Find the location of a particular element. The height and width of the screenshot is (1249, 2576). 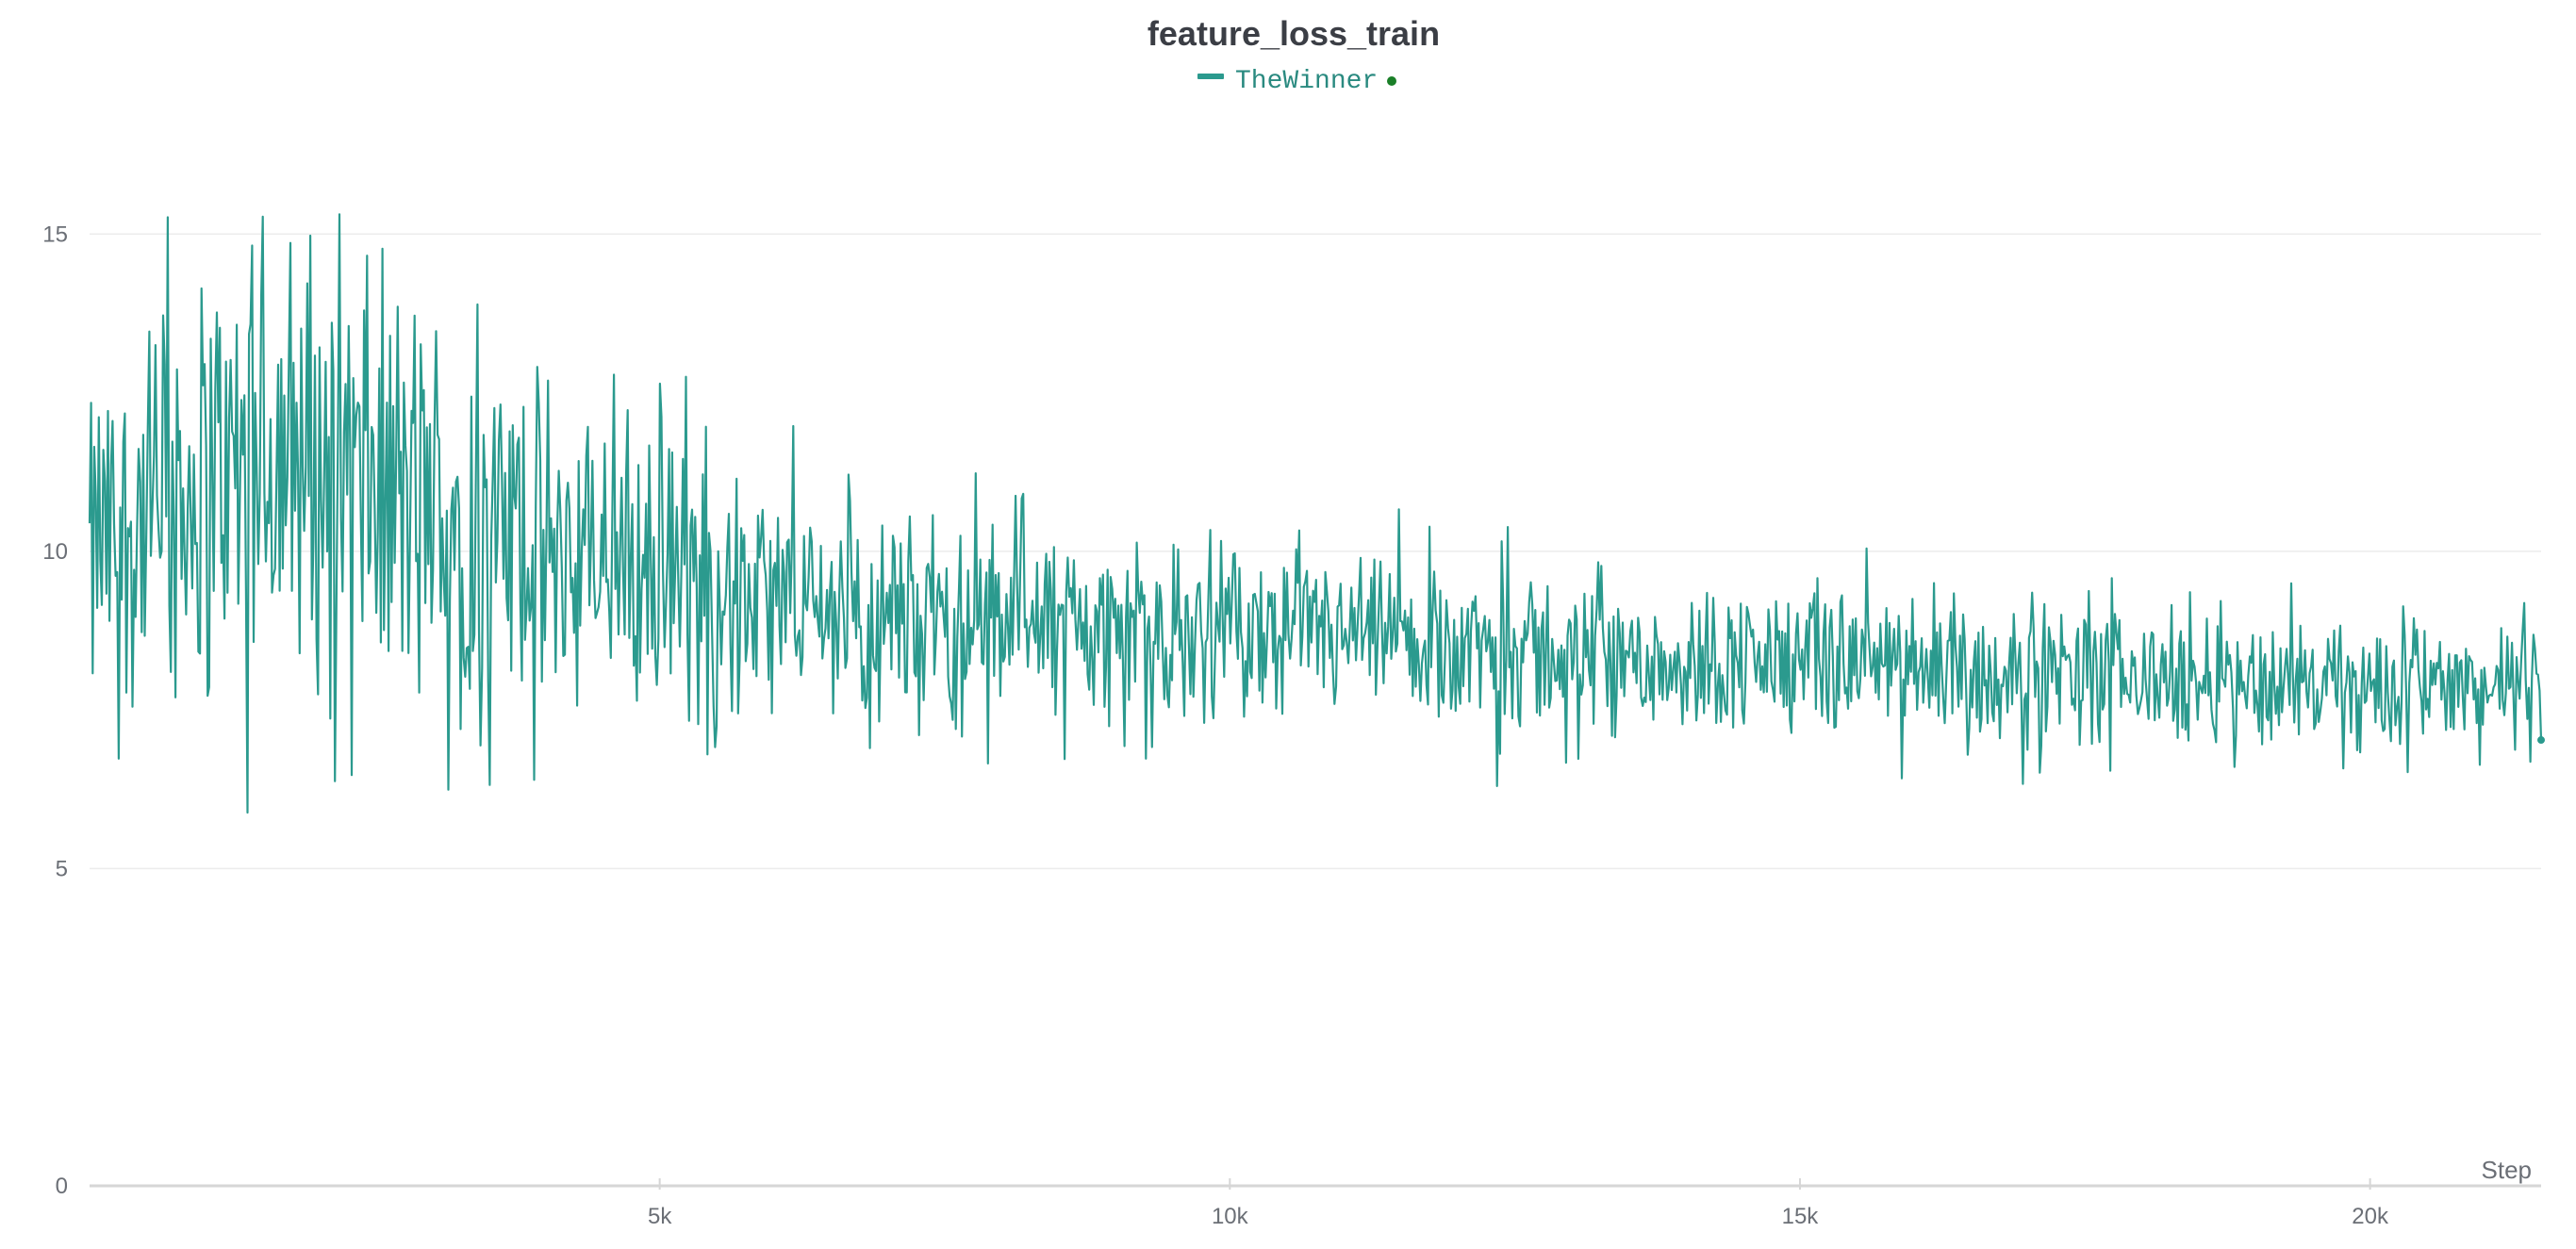

y-tick-label: 10 is located at coordinates (55, 552).